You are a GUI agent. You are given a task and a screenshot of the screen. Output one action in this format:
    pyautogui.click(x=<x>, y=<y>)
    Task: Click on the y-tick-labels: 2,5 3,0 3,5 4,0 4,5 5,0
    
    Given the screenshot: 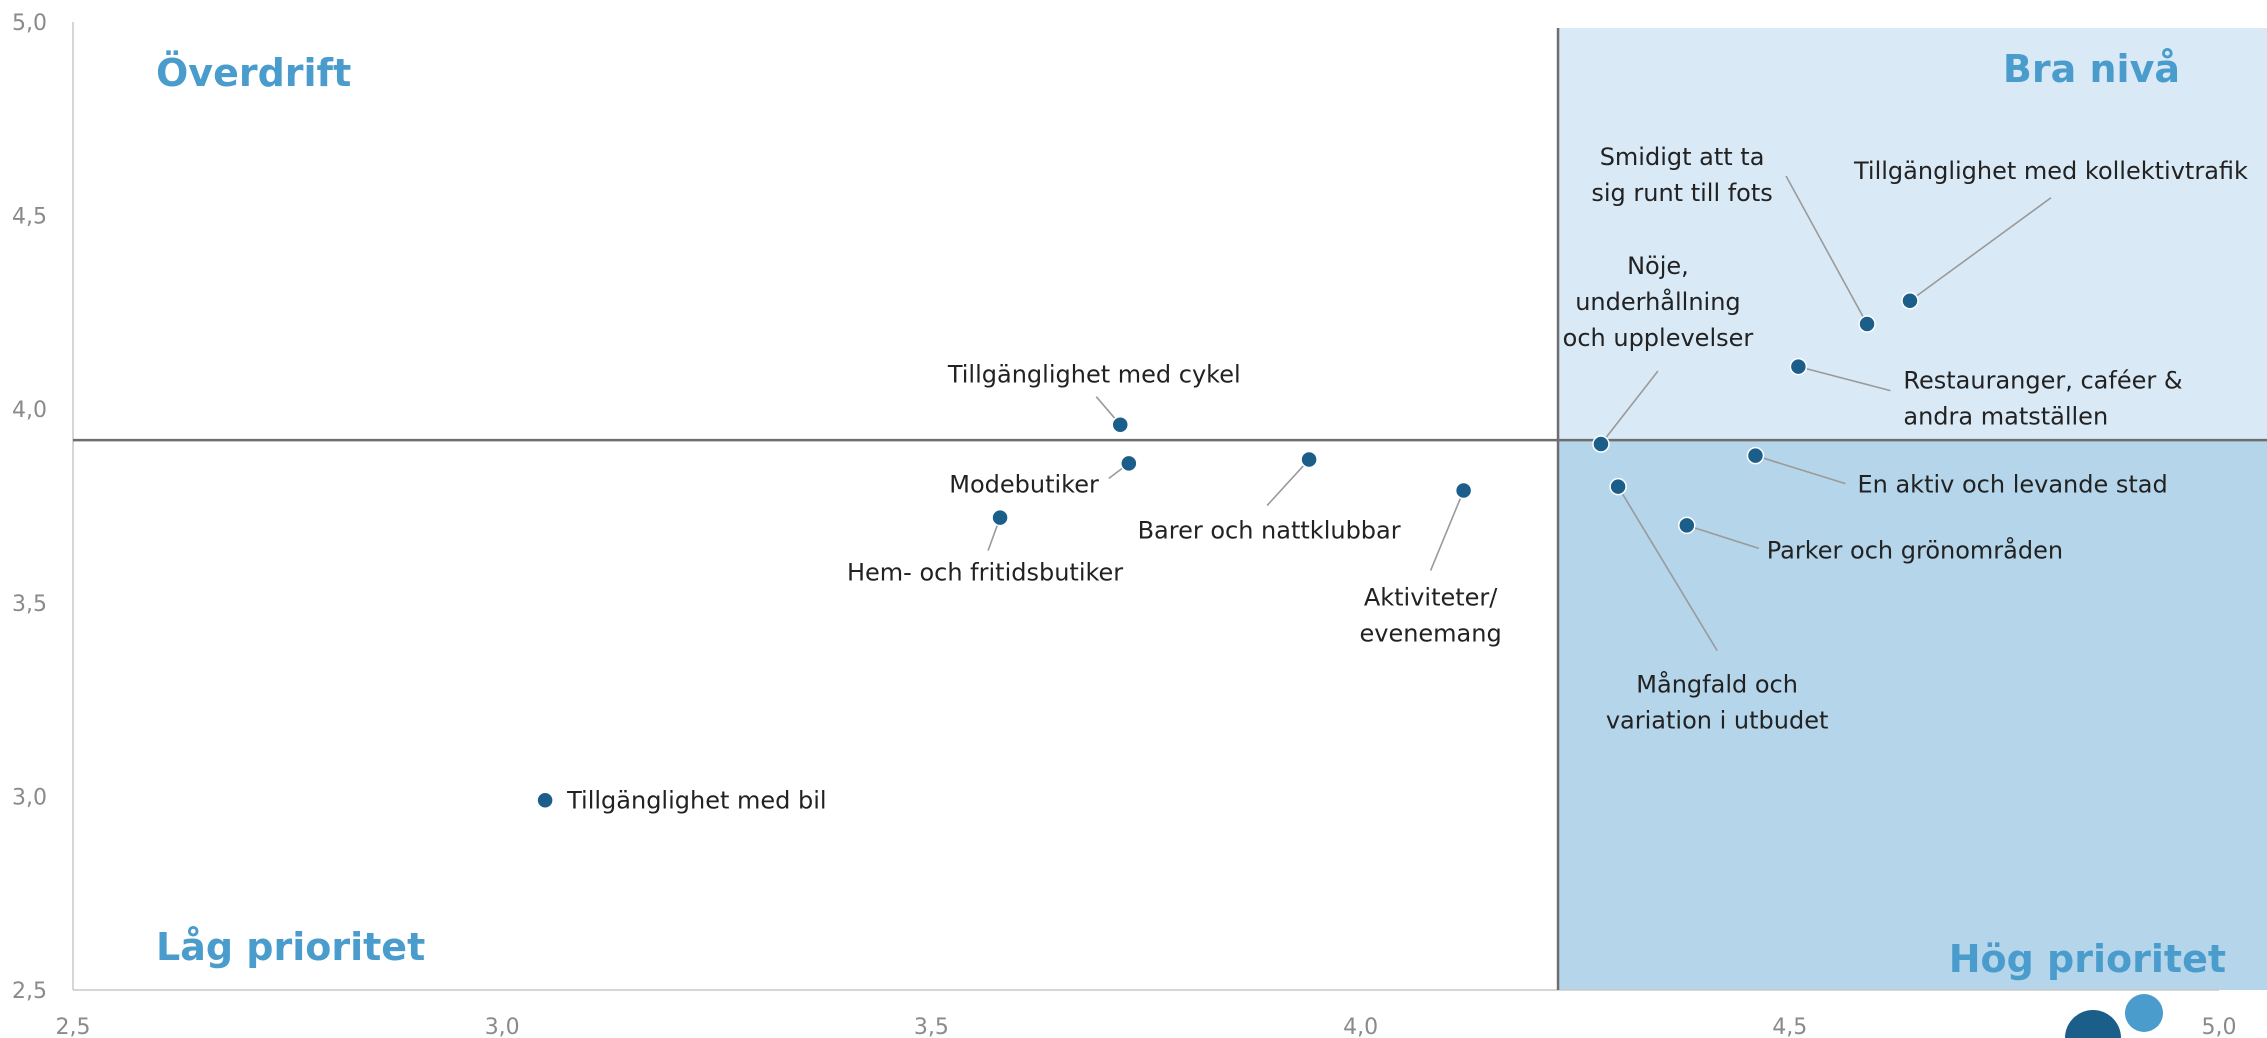 What is the action you would take?
    pyautogui.click(x=29, y=507)
    